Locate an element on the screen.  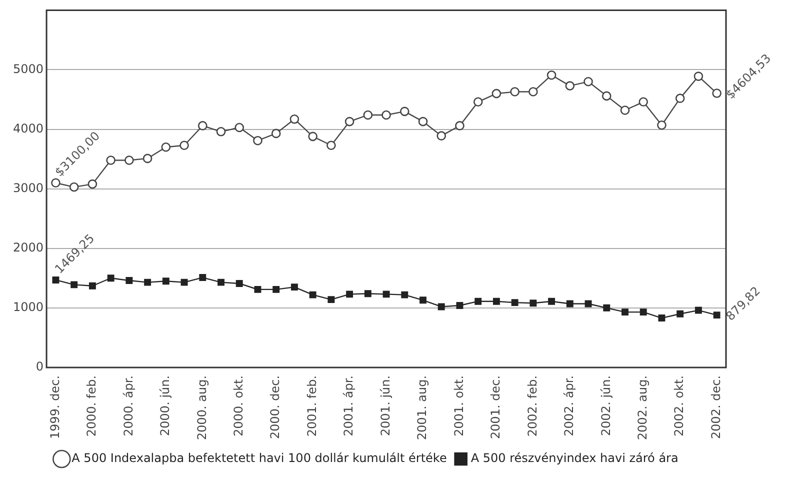
y-tick-label: 2000 is located at coordinates (28, 247).